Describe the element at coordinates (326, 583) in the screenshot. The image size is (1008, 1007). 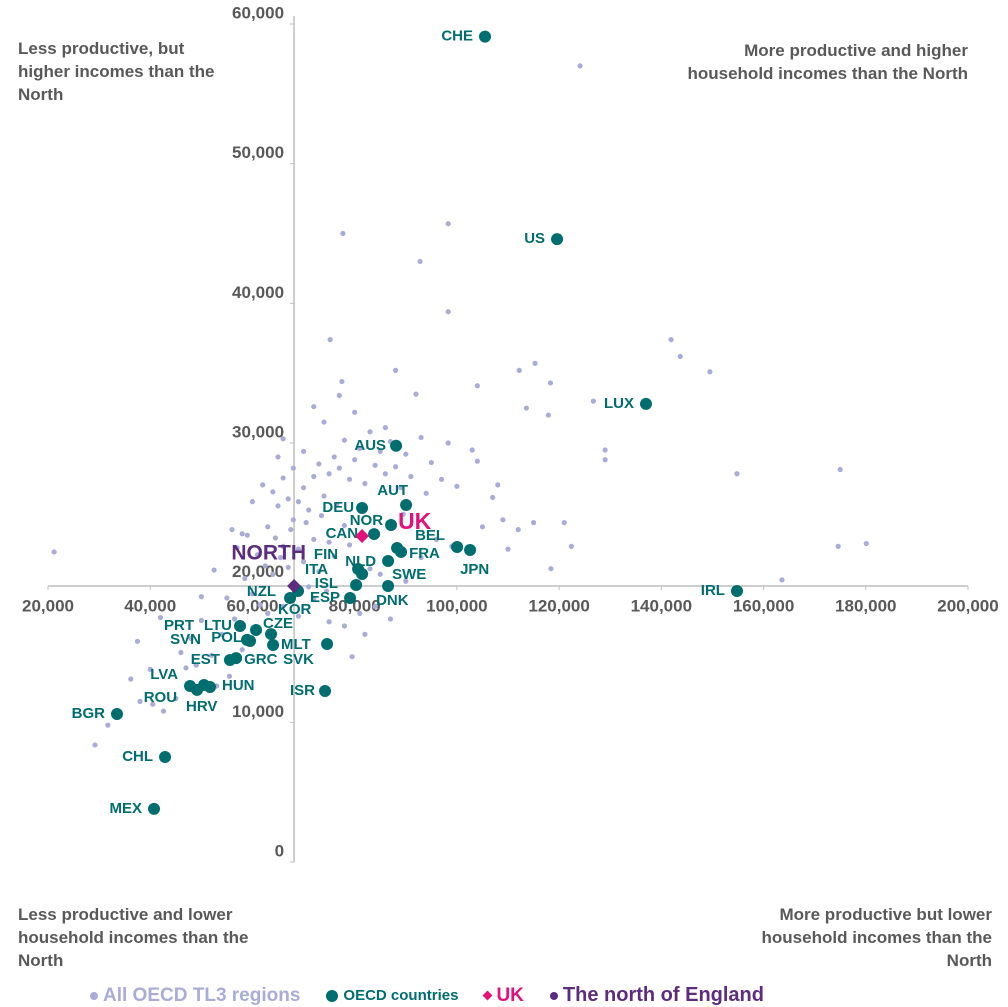
I see `point-label: ISL` at that location.